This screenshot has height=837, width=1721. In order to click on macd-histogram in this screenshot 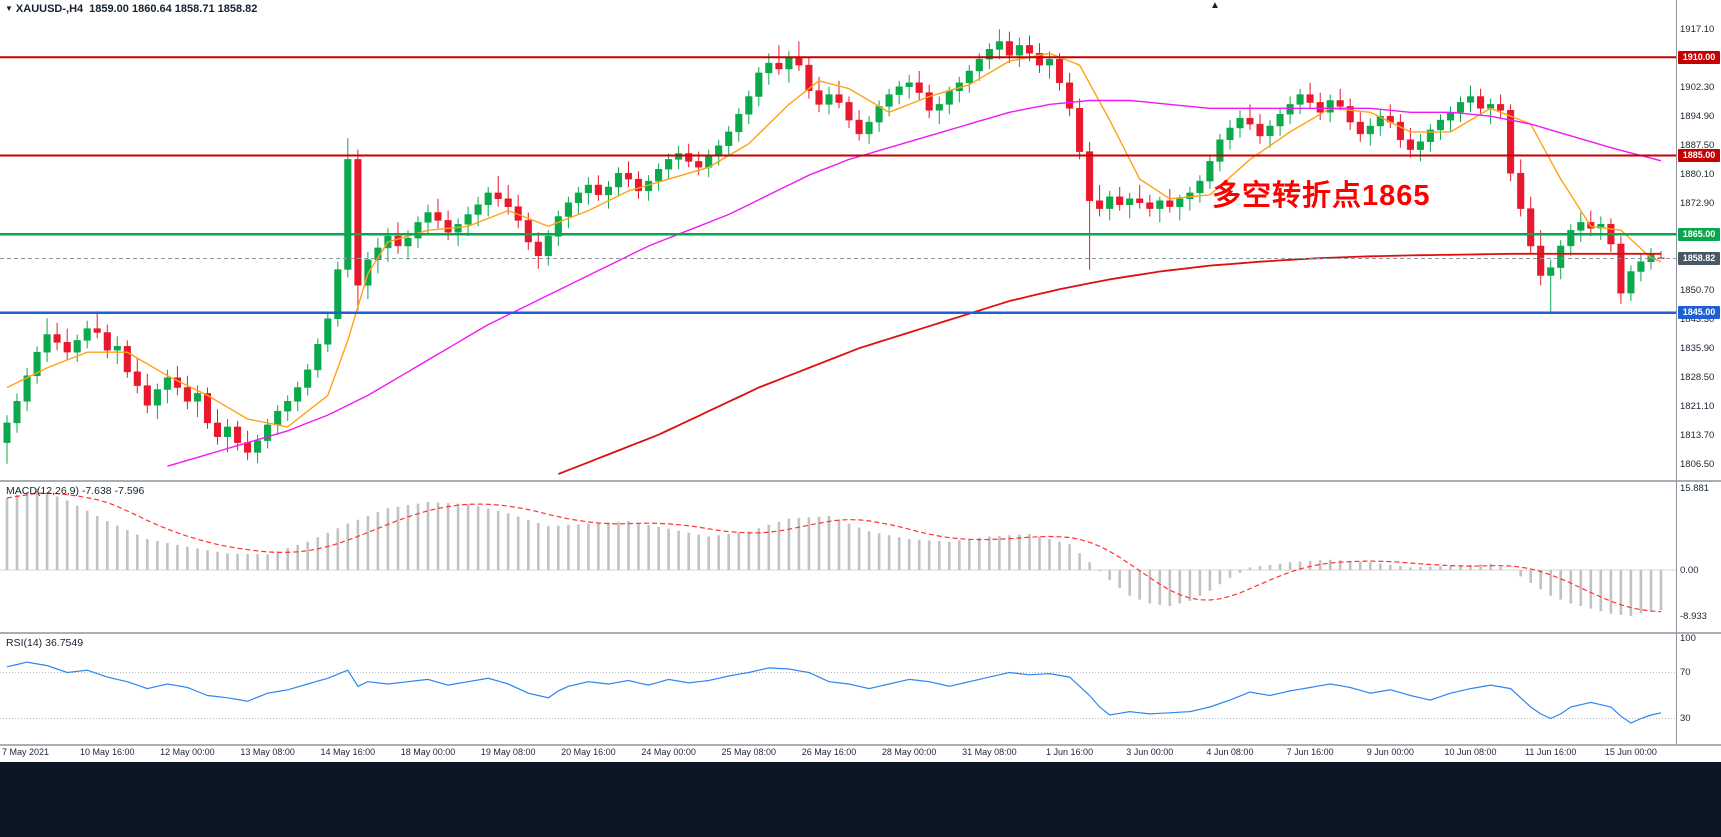, I will do `click(834, 552)`.